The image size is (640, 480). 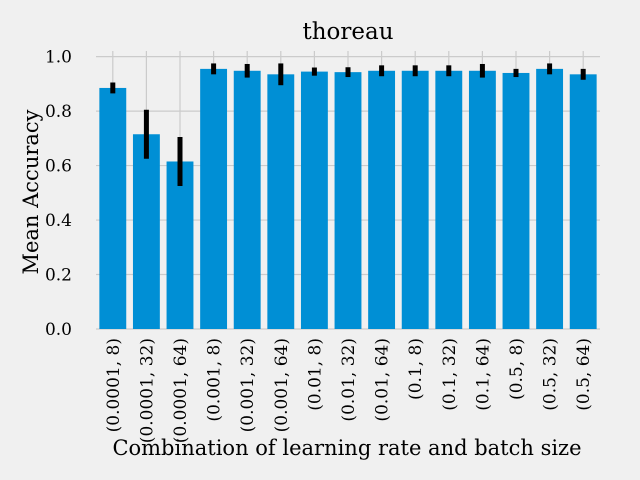 I want to click on y-axis-label: Mean Accuracy, so click(x=31, y=191).